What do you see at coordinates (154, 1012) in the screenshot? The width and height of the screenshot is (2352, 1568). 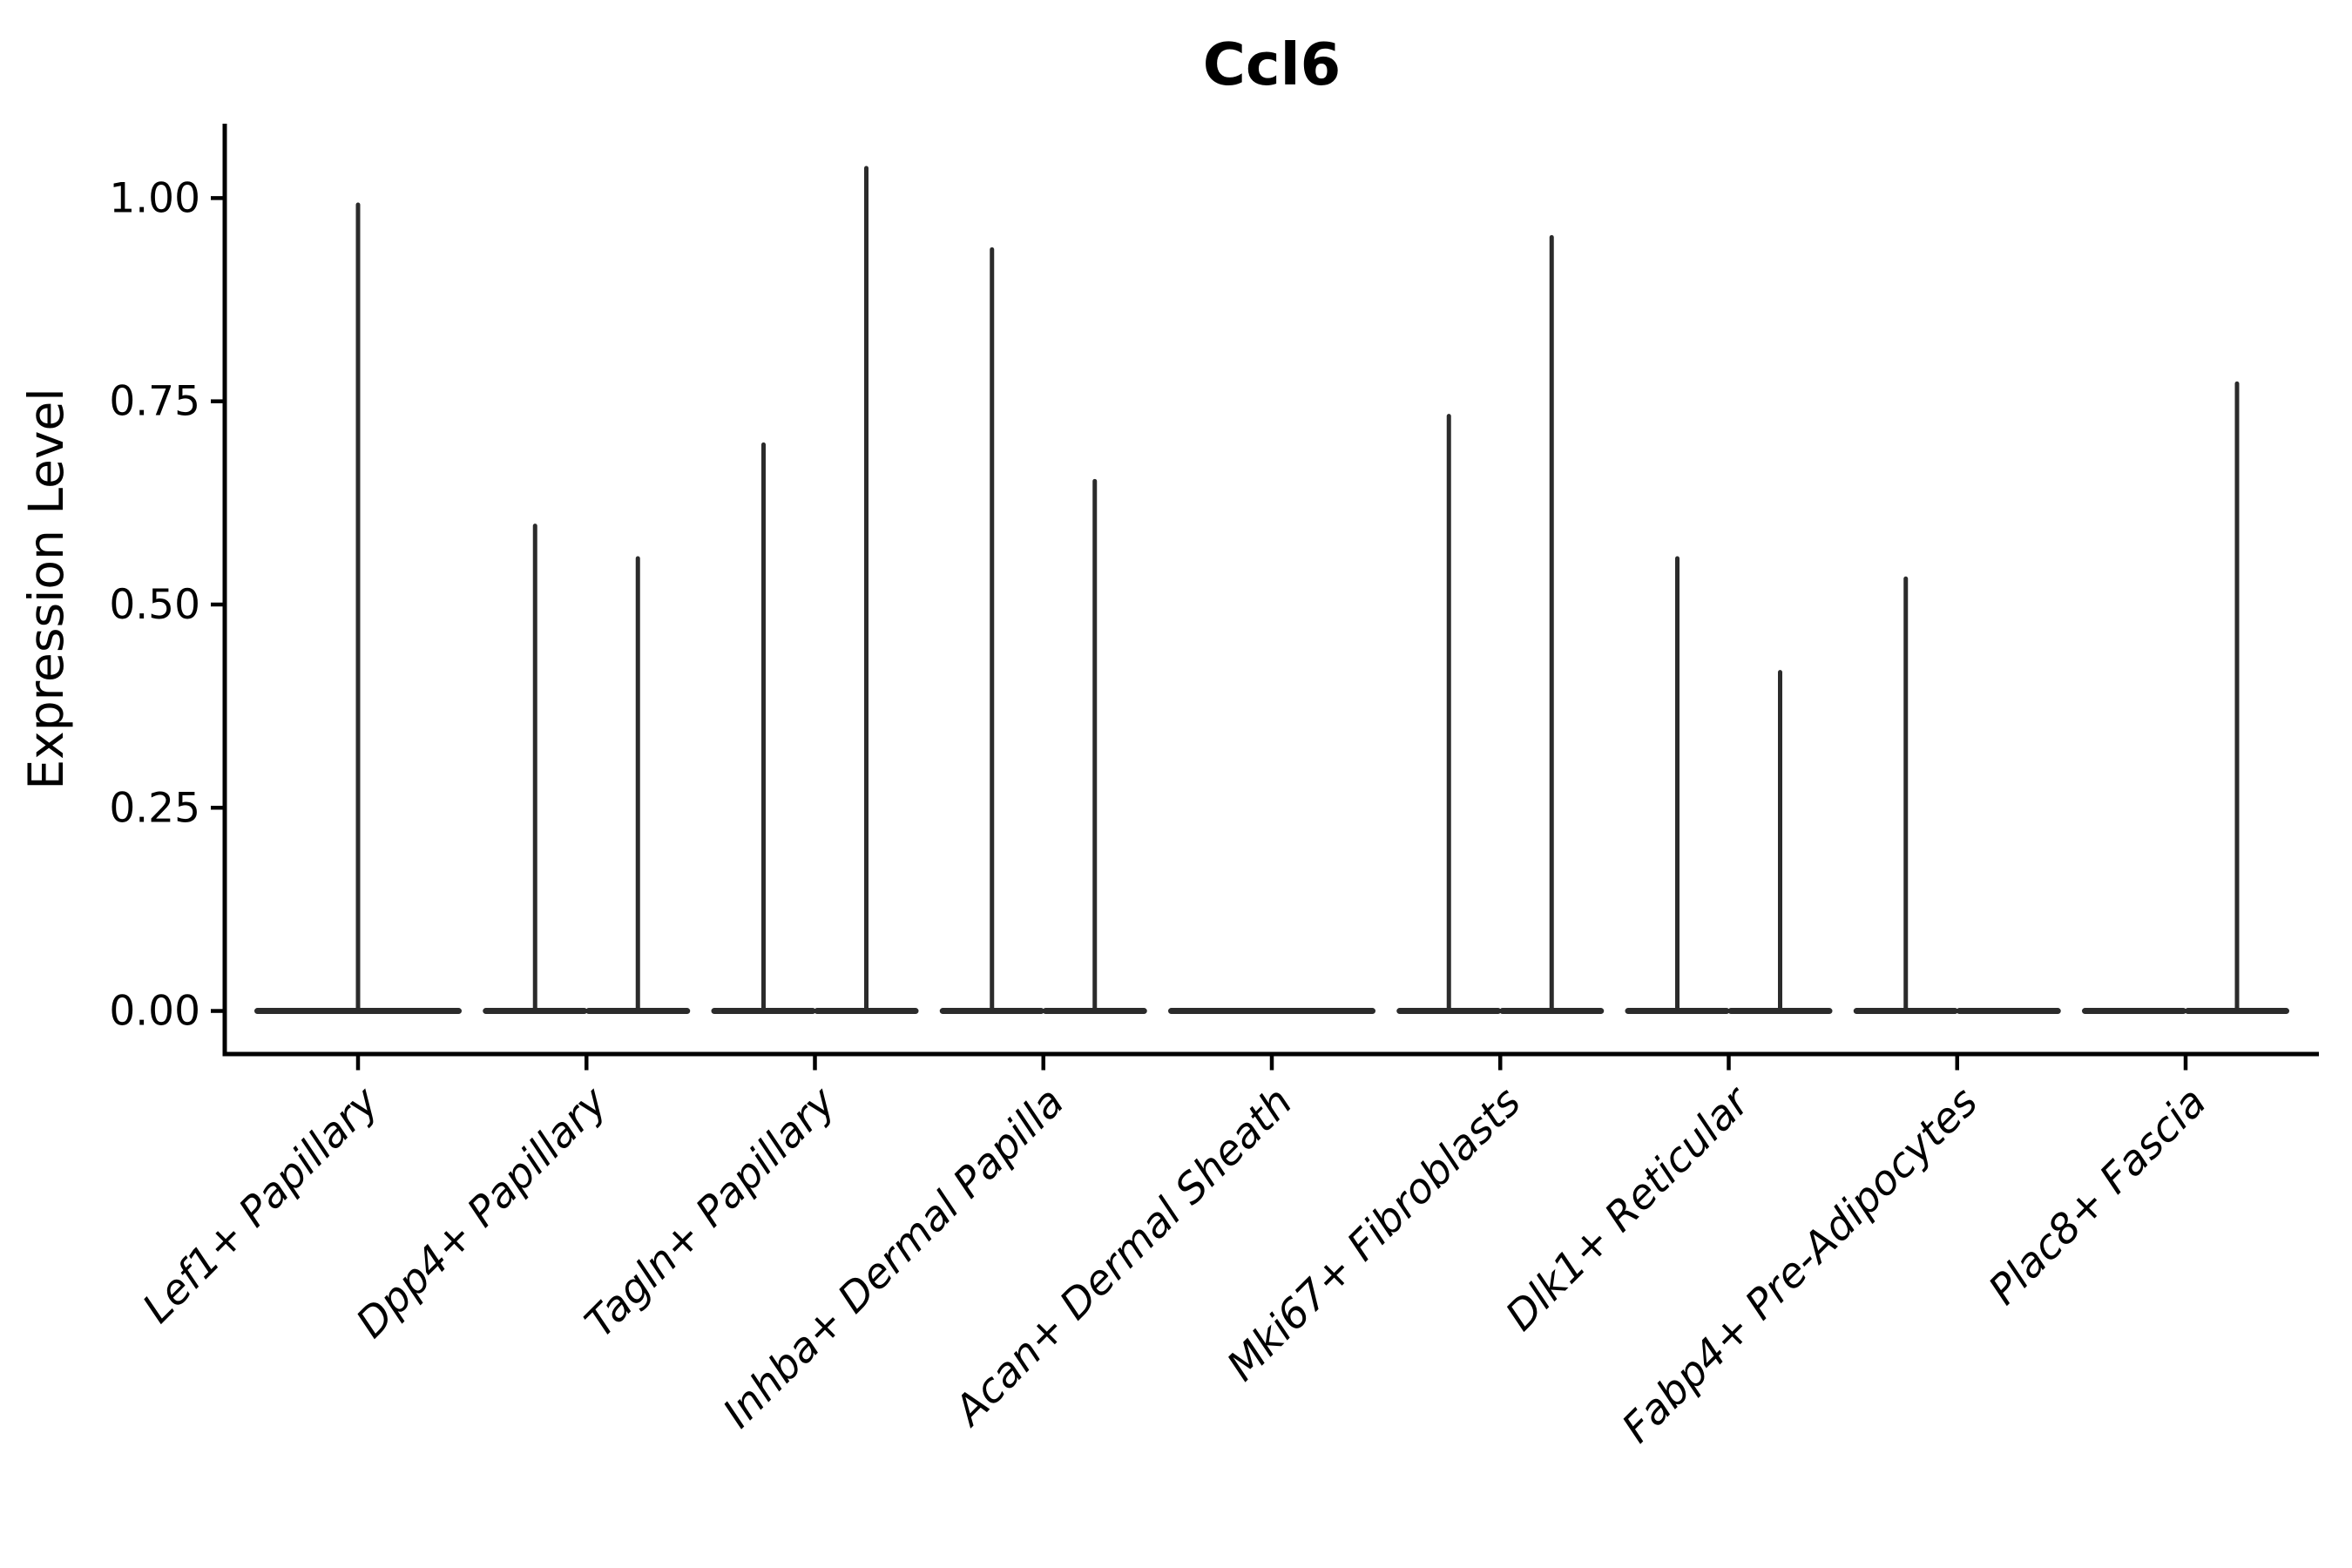 I see `y-tick-label: 0.00` at bounding box center [154, 1012].